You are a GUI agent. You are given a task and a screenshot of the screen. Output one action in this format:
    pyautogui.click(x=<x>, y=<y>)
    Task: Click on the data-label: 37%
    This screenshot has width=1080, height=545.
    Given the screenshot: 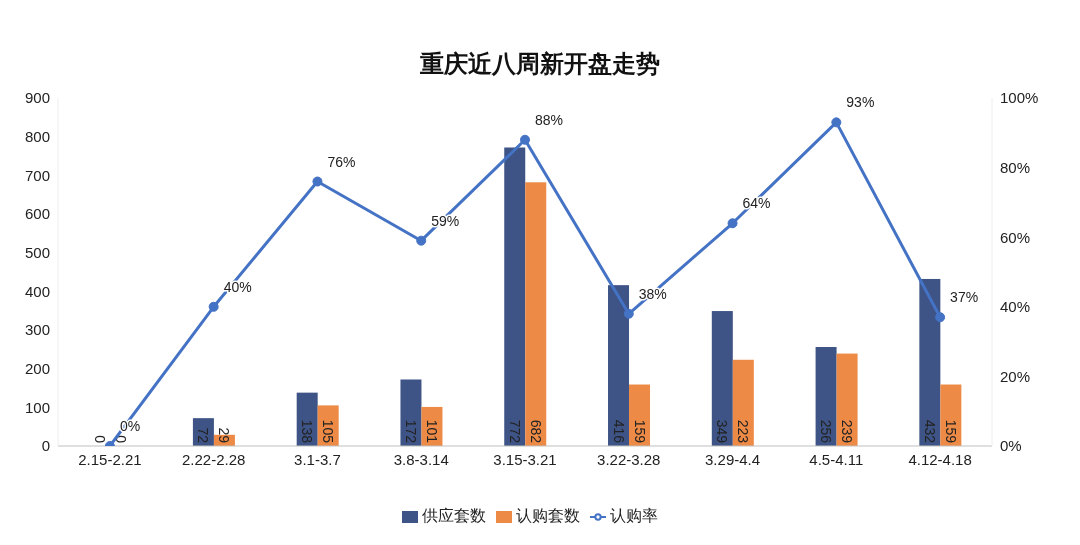 What is the action you would take?
    pyautogui.click(x=964, y=297)
    